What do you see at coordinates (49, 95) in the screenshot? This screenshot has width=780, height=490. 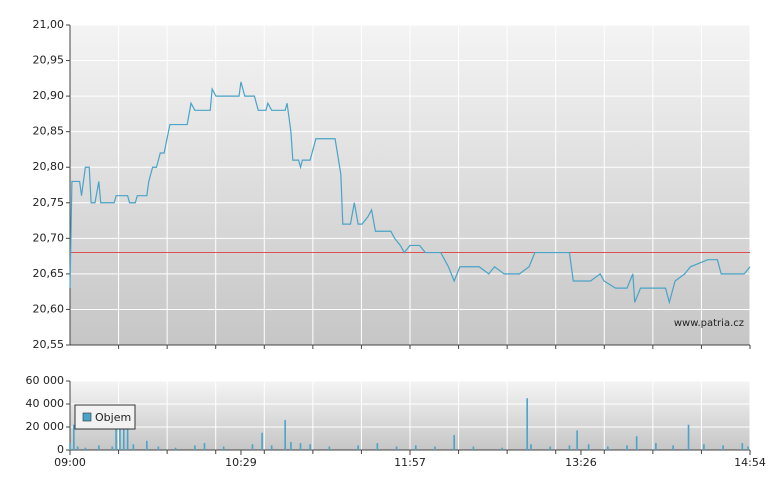 I see `y-tick-label: 20,90` at bounding box center [49, 95].